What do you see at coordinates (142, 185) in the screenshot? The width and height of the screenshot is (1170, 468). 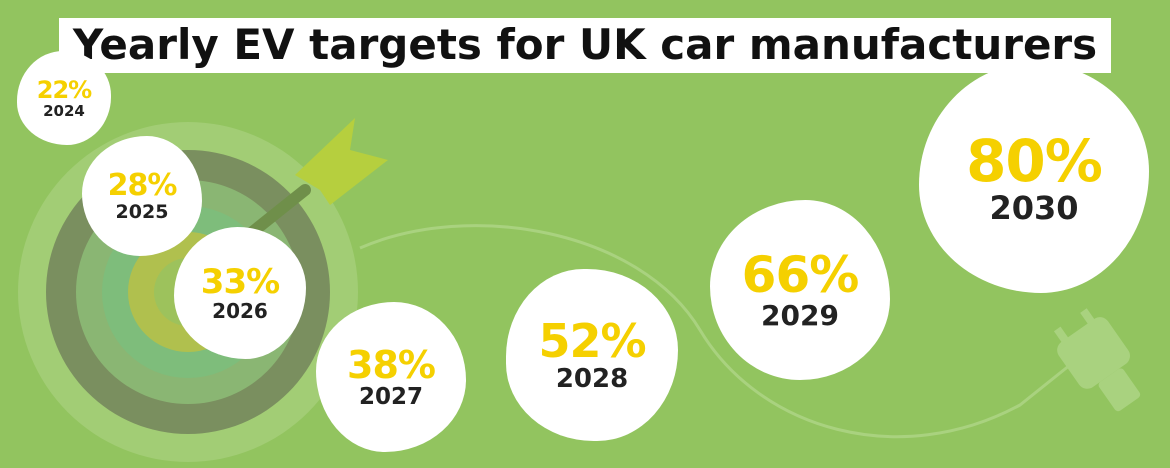 I see `value-label-2025: 28%` at bounding box center [142, 185].